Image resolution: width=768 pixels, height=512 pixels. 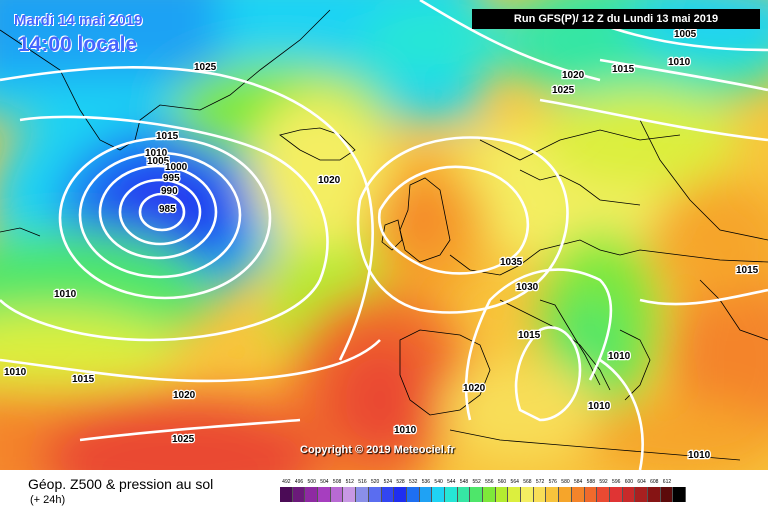 I want to click on legend-item: 608, so click(x=654, y=491).